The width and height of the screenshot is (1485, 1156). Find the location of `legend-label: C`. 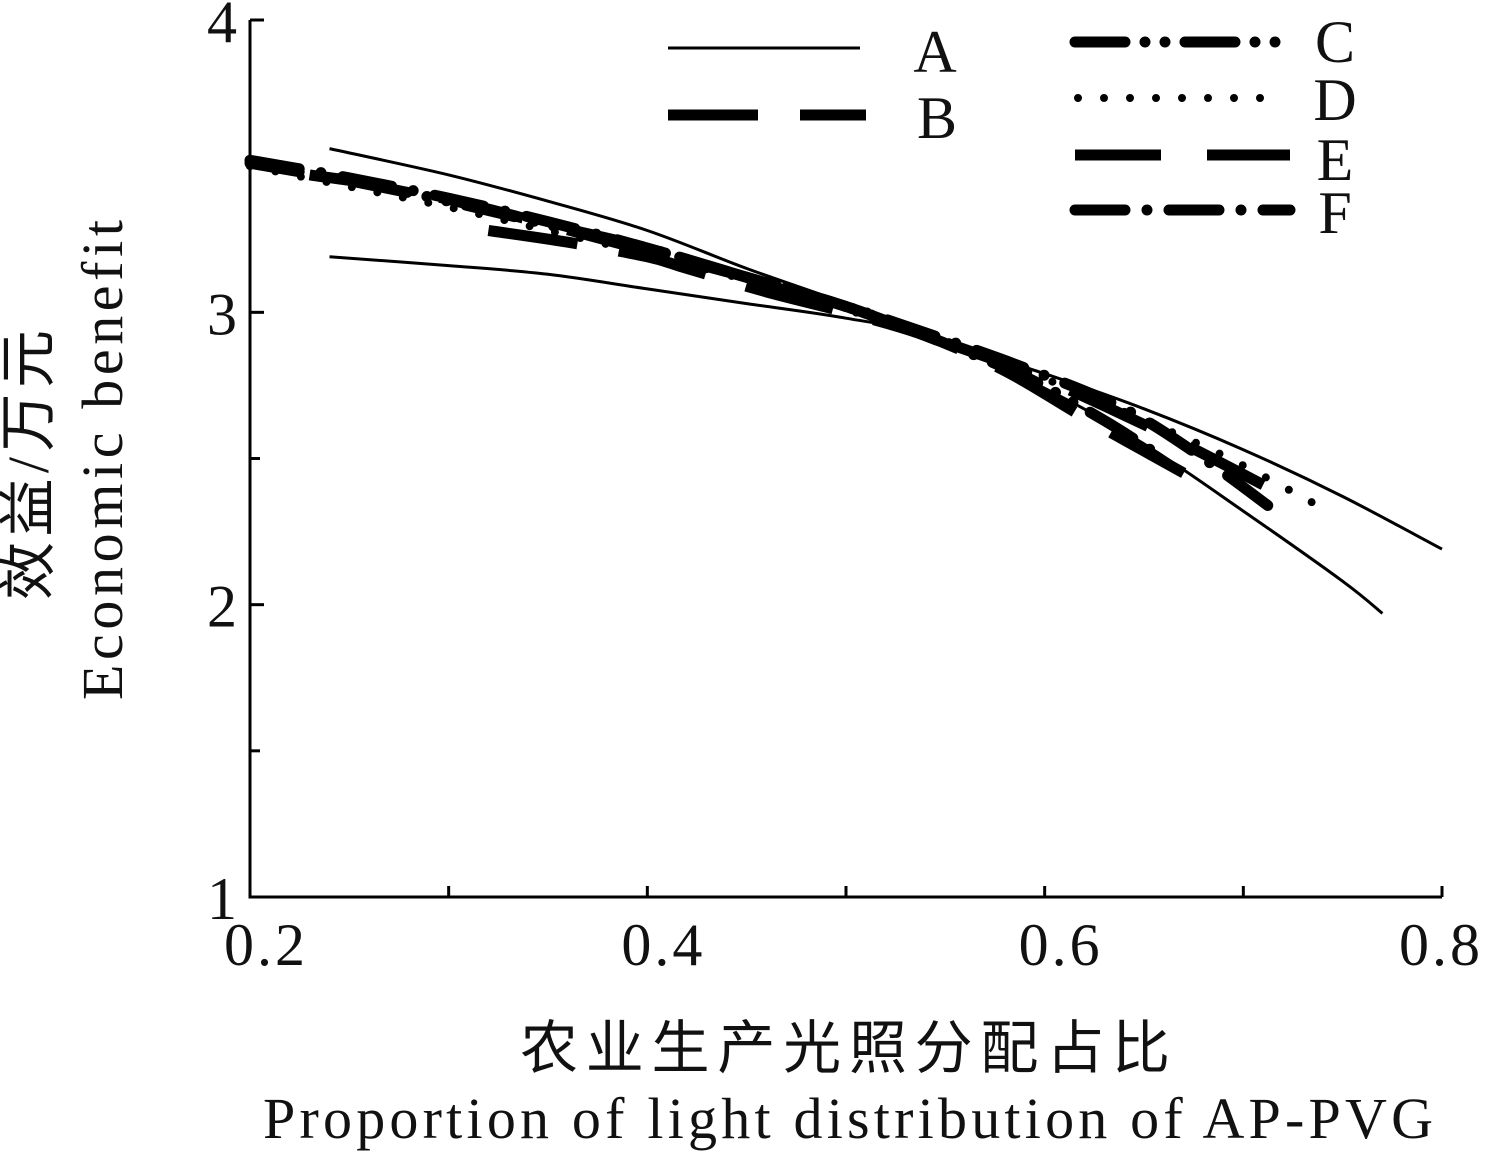

legend-label: C is located at coordinates (1335, 42).